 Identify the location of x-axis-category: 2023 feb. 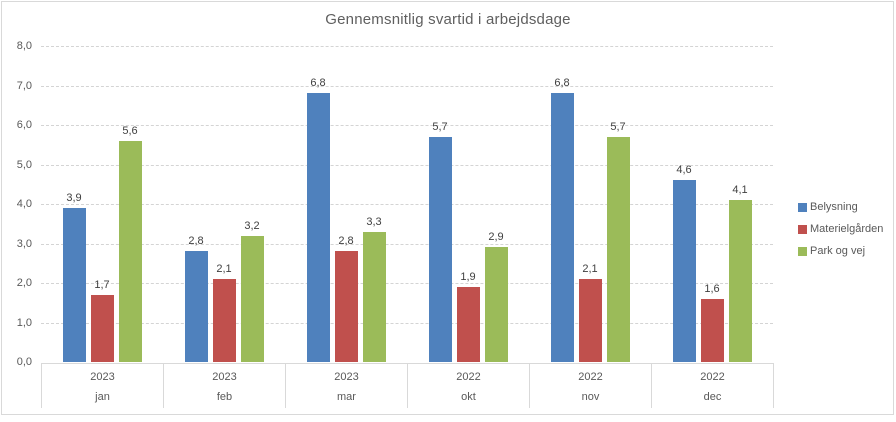
(225, 386).